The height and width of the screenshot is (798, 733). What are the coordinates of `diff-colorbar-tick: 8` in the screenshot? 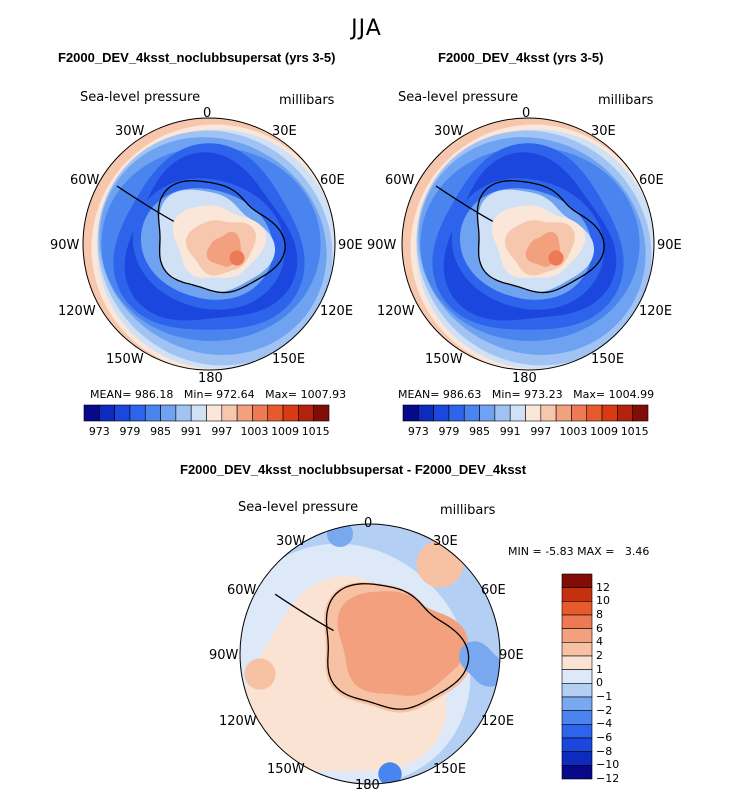 It's located at (599, 614).